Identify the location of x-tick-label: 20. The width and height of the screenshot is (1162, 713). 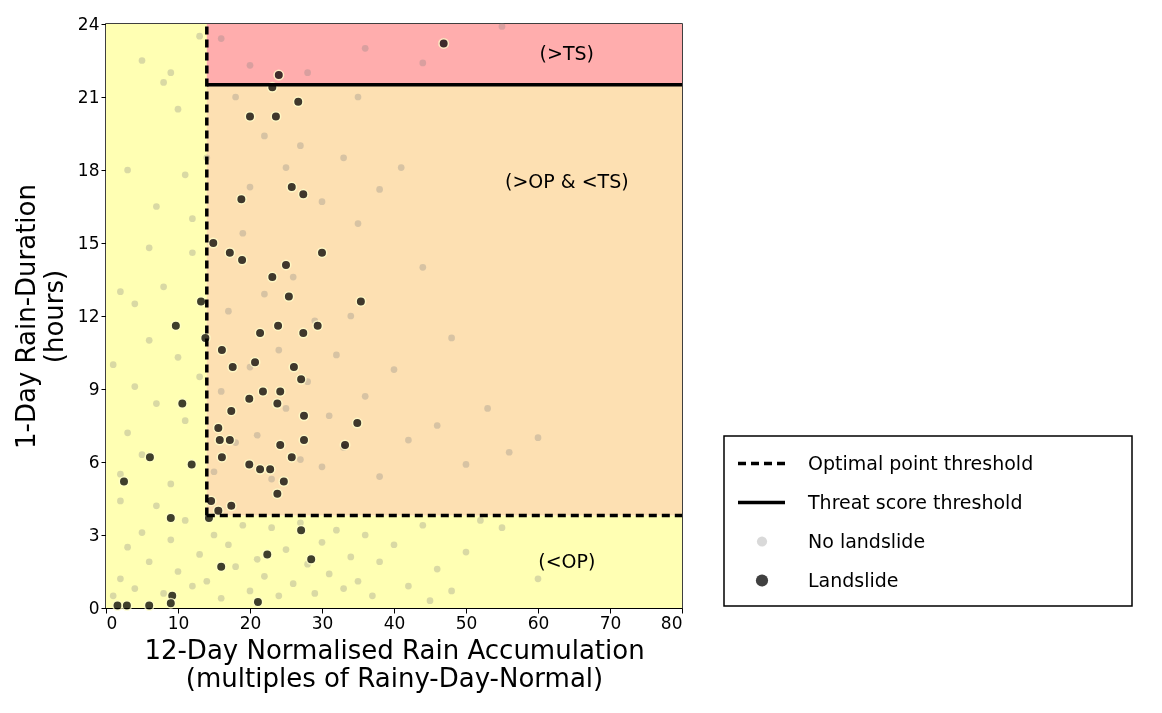
(250, 622).